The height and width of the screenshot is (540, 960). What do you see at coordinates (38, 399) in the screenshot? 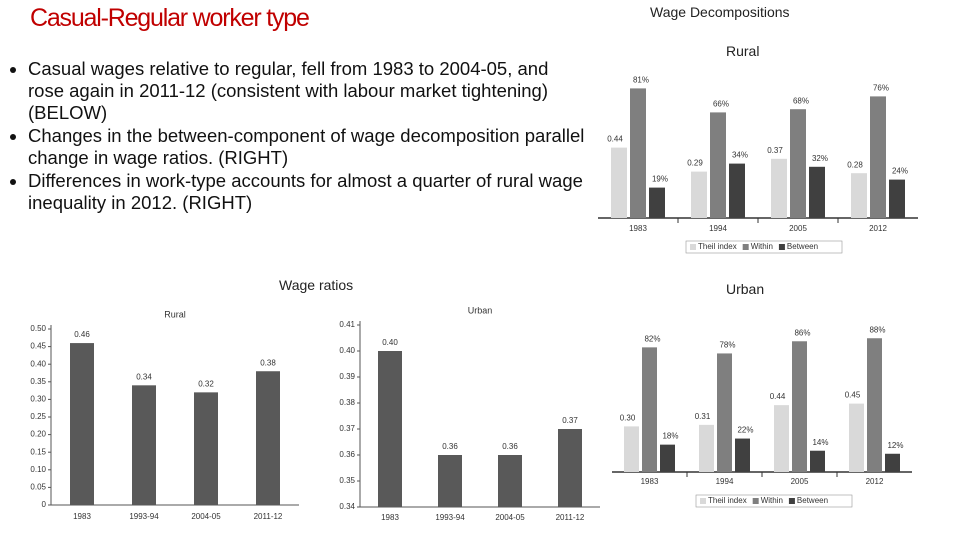
I see `y-tick-label: 0.30` at bounding box center [38, 399].